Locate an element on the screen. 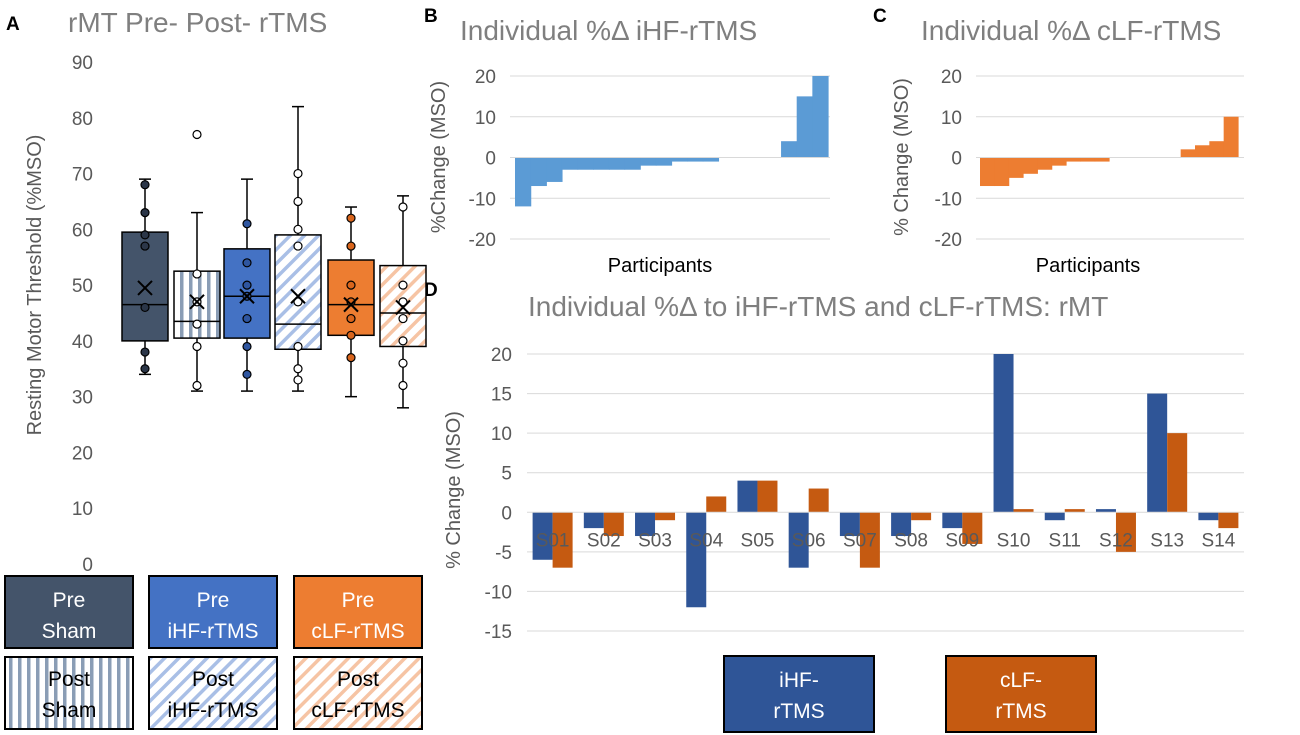 This screenshot has height=735, width=1300. chart-a-ytick-label: 20 is located at coordinates (82, 453).